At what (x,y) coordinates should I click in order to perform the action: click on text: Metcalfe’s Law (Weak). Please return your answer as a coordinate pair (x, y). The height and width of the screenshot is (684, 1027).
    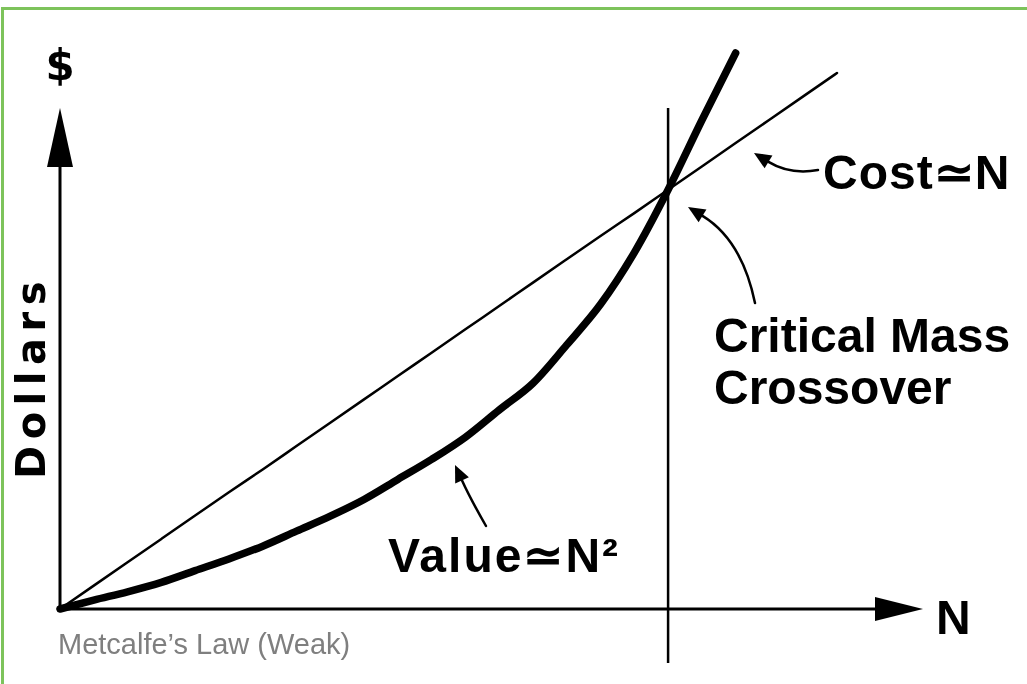
    Looking at the image, I should click on (204, 644).